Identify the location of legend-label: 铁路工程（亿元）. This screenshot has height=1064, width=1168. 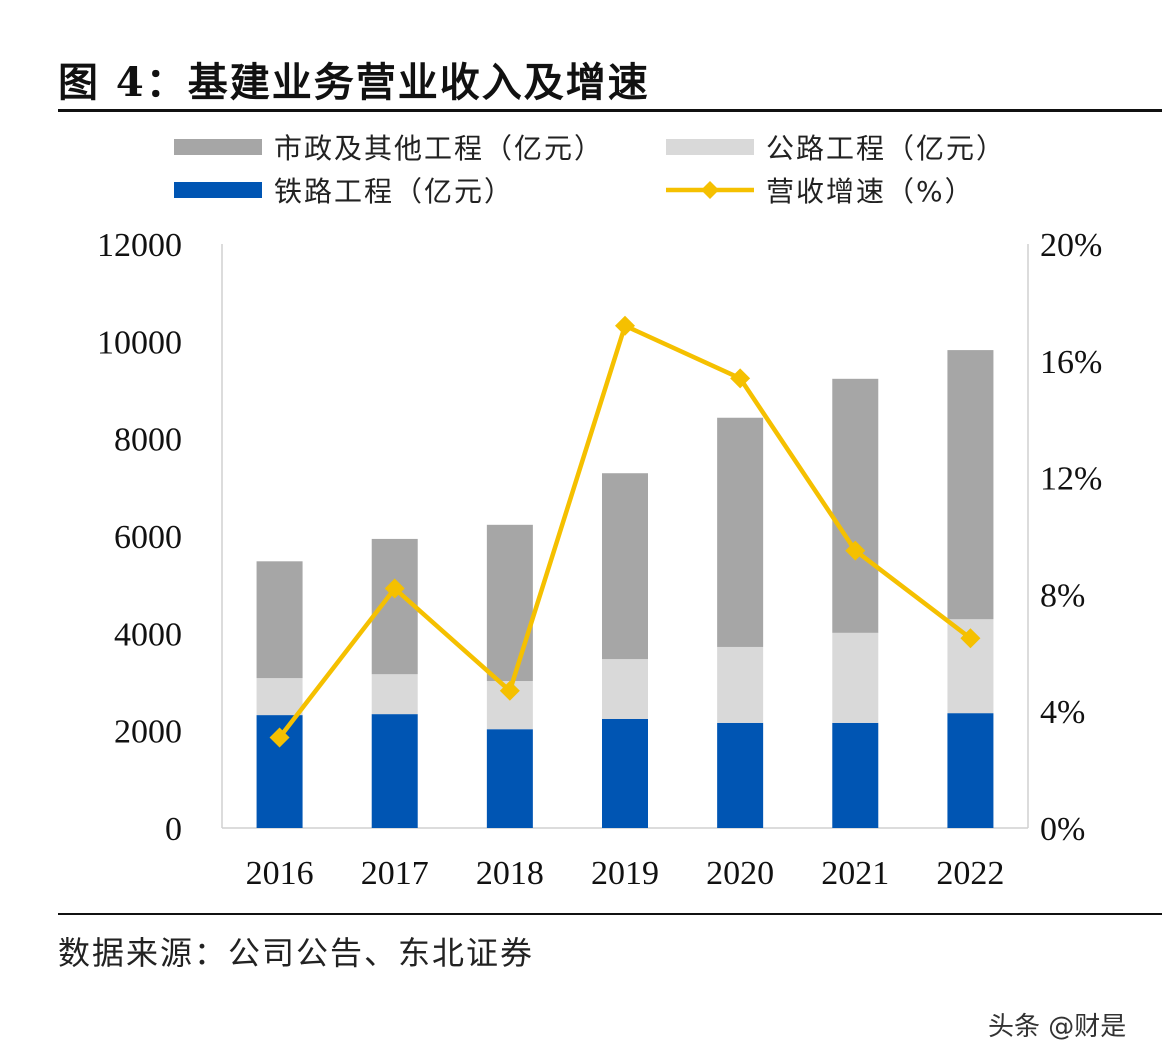
(394, 191).